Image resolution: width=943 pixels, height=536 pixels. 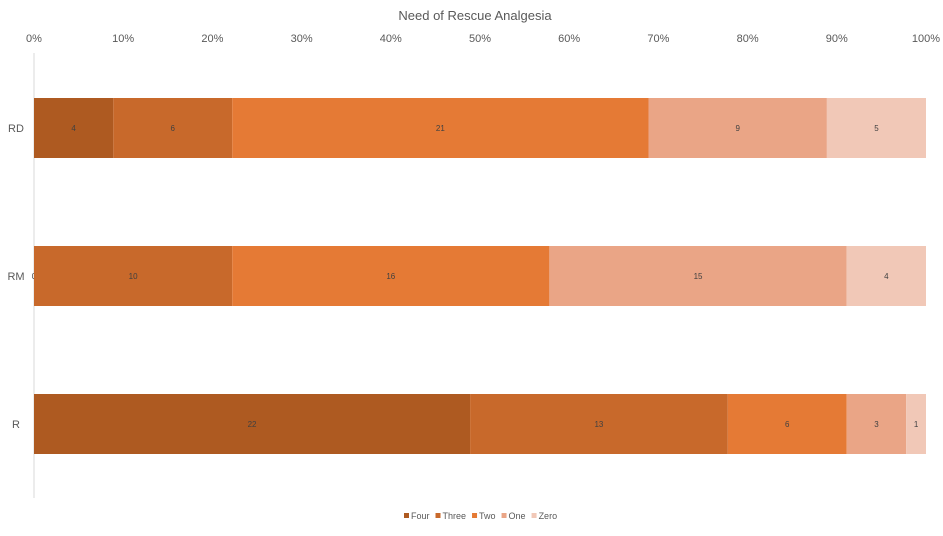 I want to click on category-label: RD, so click(x=16, y=129).